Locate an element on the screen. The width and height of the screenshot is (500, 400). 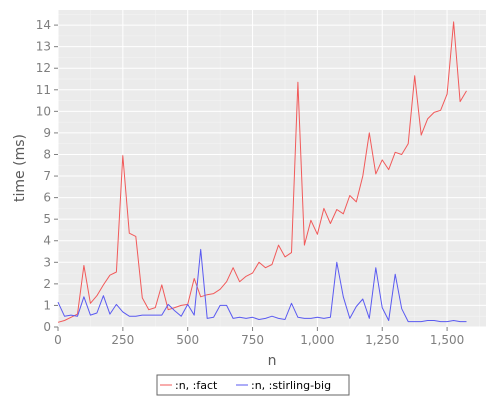
x-axis-title: n is located at coordinates (272, 361).